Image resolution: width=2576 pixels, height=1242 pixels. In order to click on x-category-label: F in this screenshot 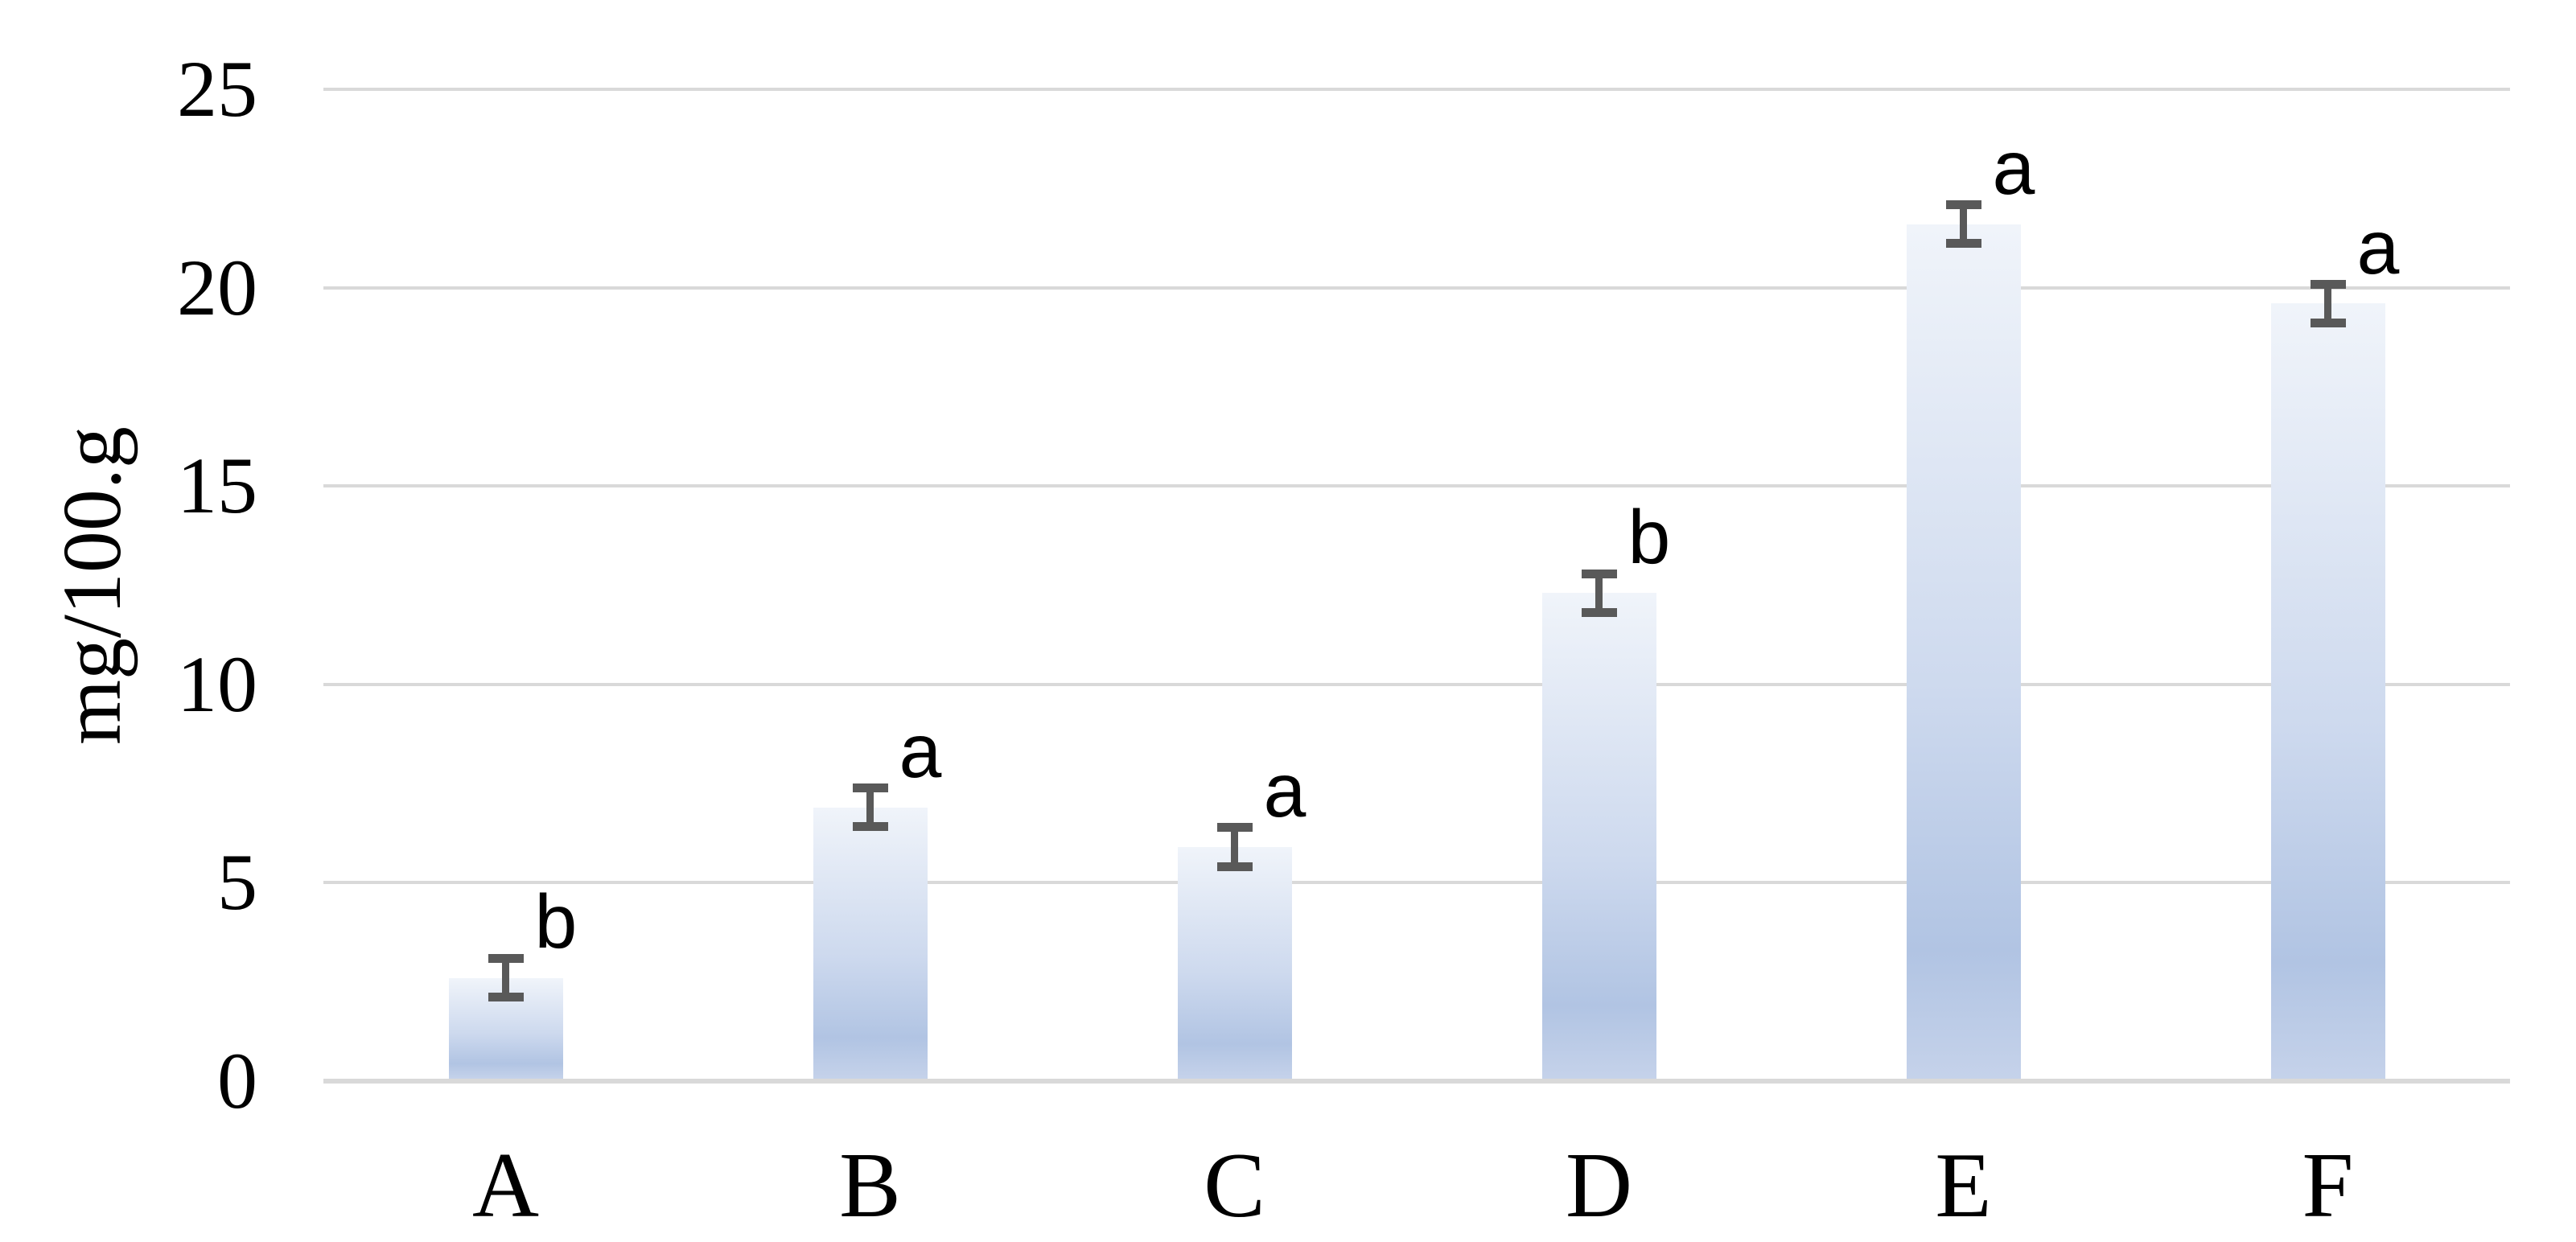, I will do `click(2328, 1185)`.